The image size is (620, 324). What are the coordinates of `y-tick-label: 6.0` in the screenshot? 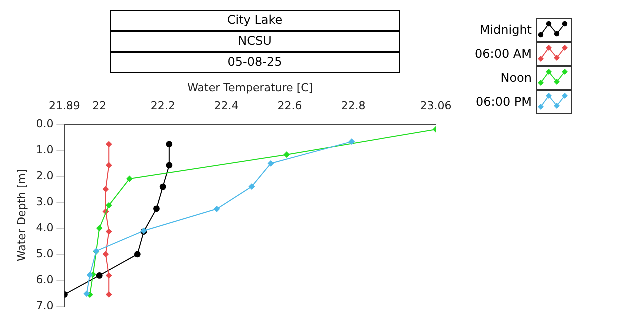 It's located at (45, 279).